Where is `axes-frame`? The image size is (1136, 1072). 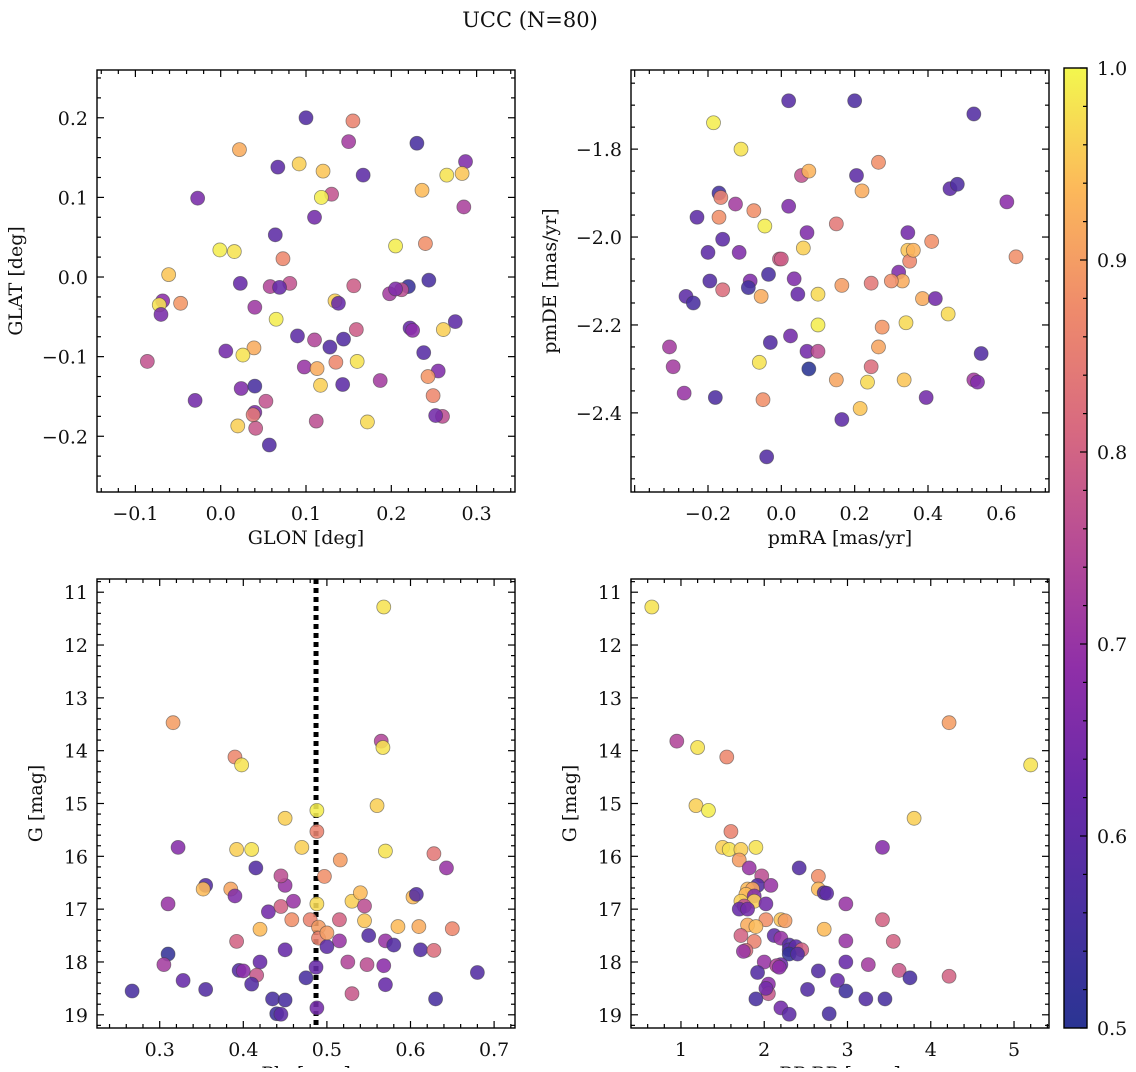
axes-frame is located at coordinates (306, 281).